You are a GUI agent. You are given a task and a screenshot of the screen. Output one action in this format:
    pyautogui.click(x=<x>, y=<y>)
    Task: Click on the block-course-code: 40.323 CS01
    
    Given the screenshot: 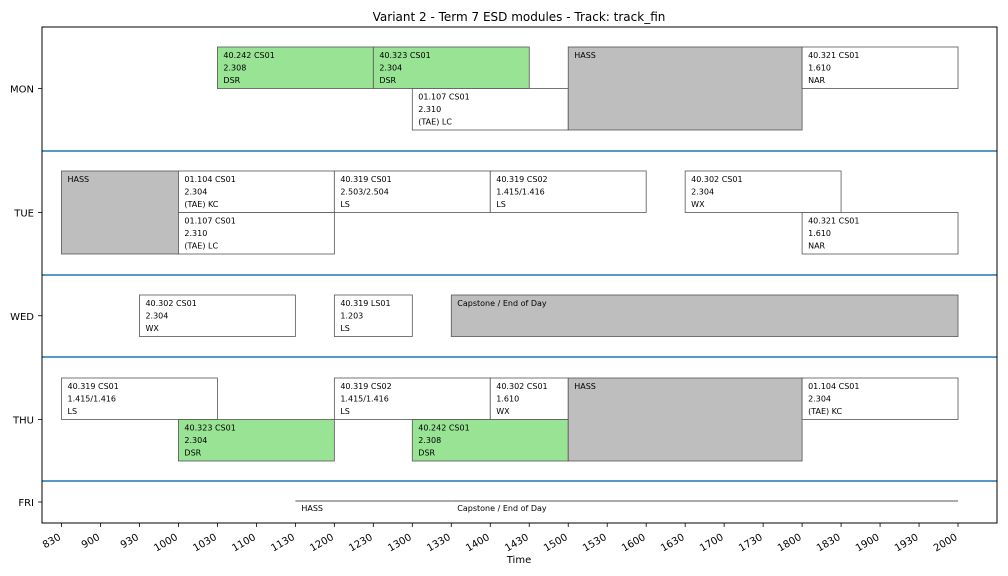 What is the action you would take?
    pyautogui.click(x=404, y=55)
    